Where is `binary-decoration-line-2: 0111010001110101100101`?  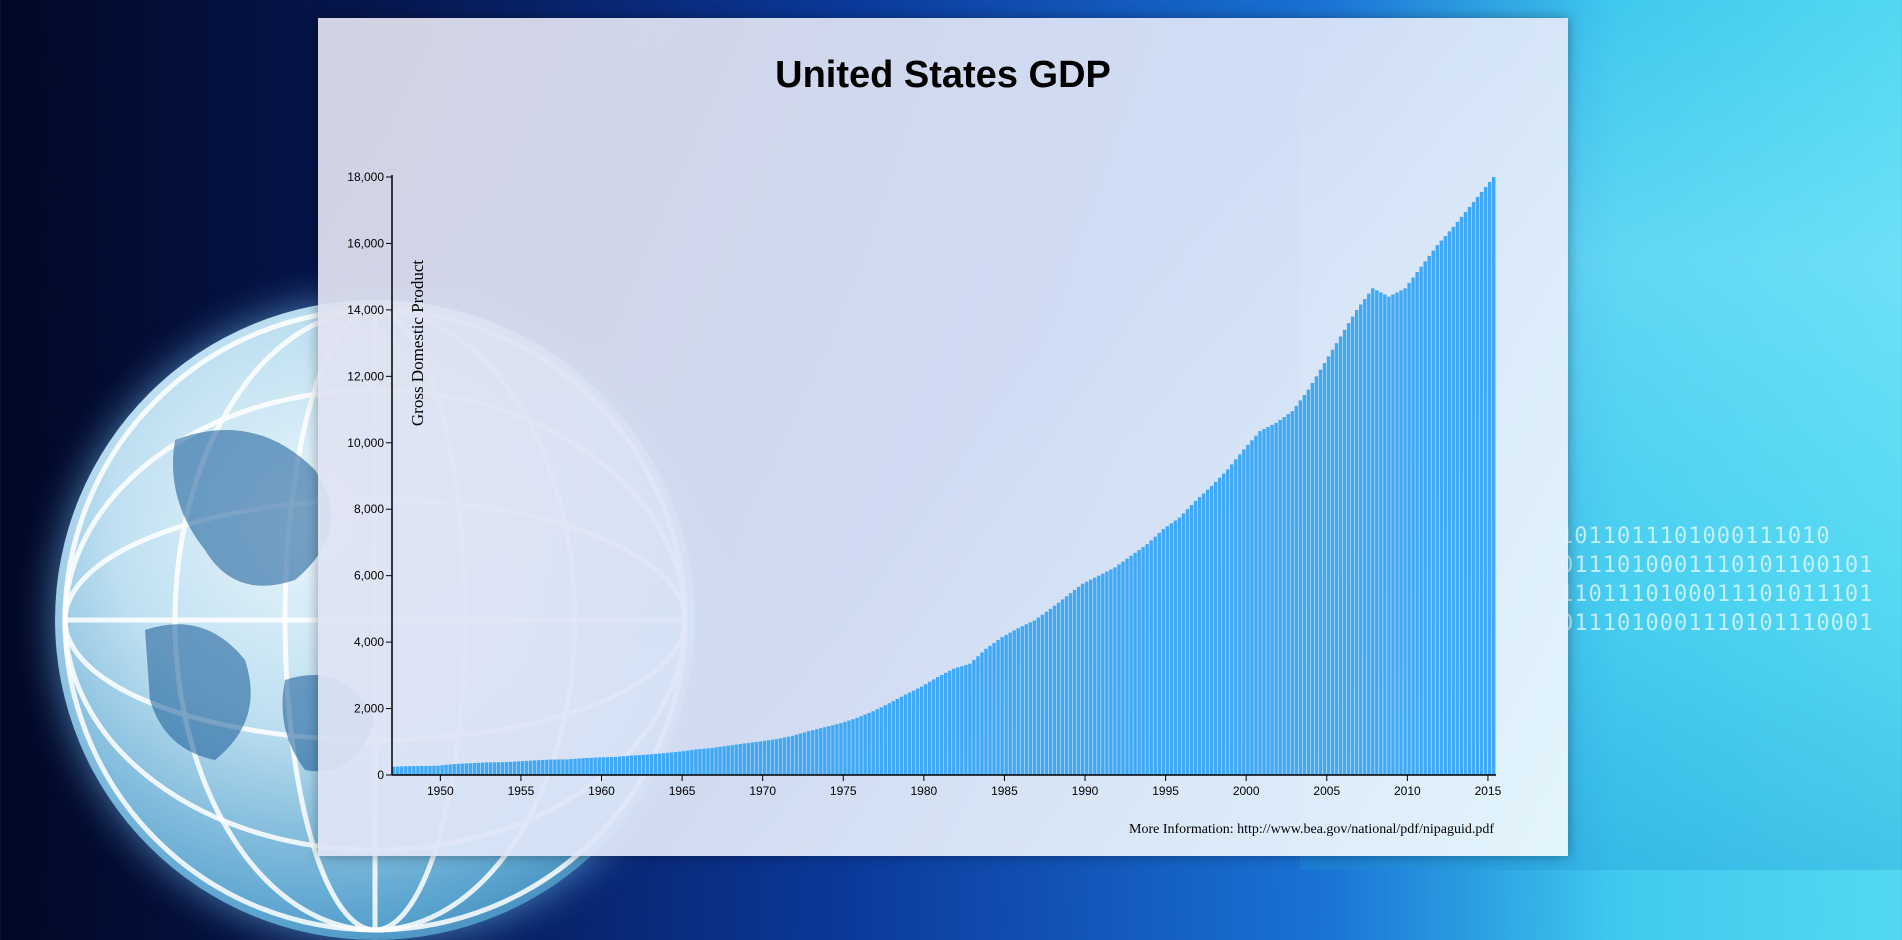 binary-decoration-line-2: 0111010001110101100101 is located at coordinates (1717, 565).